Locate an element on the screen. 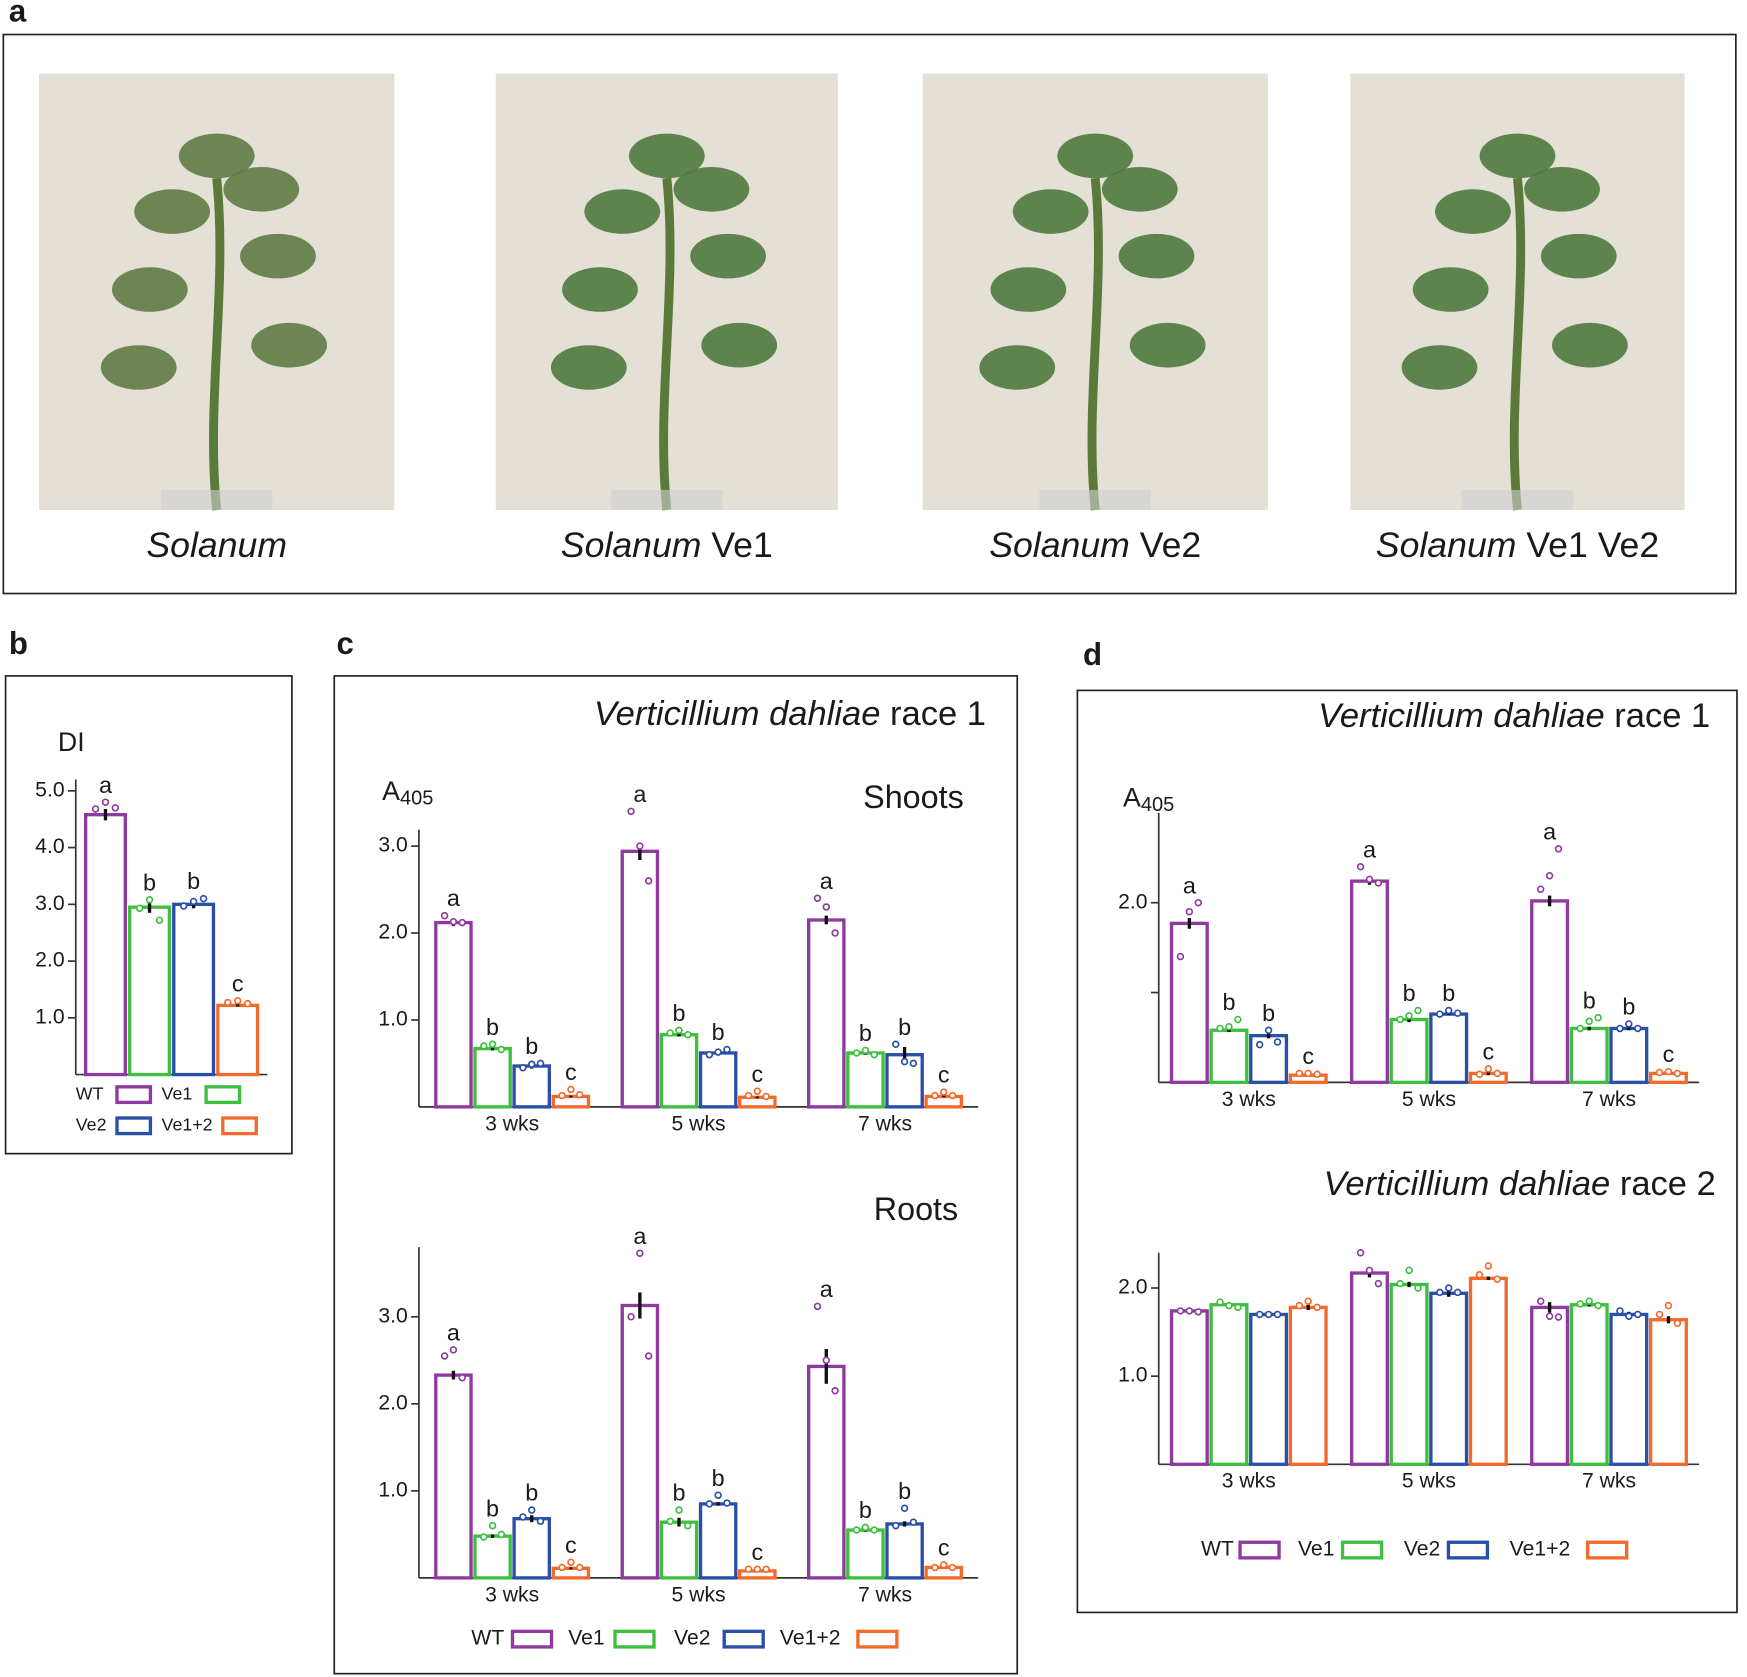 This screenshot has width=1747, height=1677. photo-caption: Solanum Ve2 is located at coordinates (1095, 545).